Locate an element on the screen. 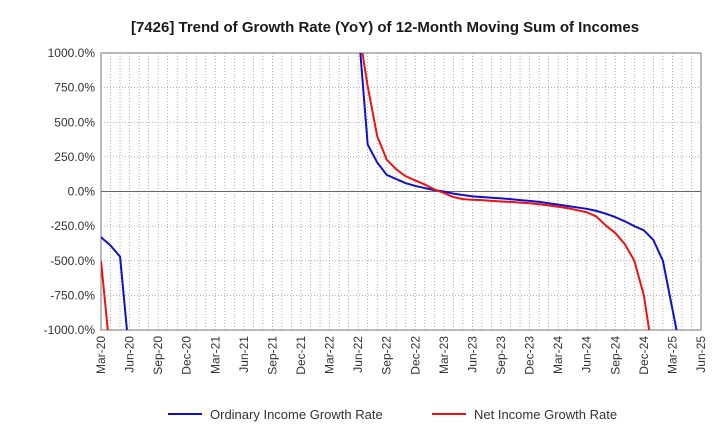  y-tick-label: 750.0% is located at coordinates (74, 88).